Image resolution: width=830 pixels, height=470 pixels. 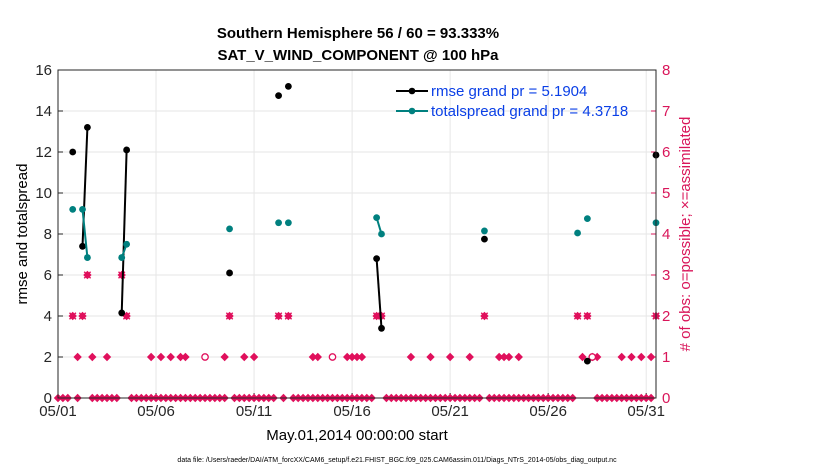 What do you see at coordinates (358, 55) in the screenshot?
I see `chart-subtitle: SAT_V_WIND_COMPONENT @ 100 hPa` at bounding box center [358, 55].